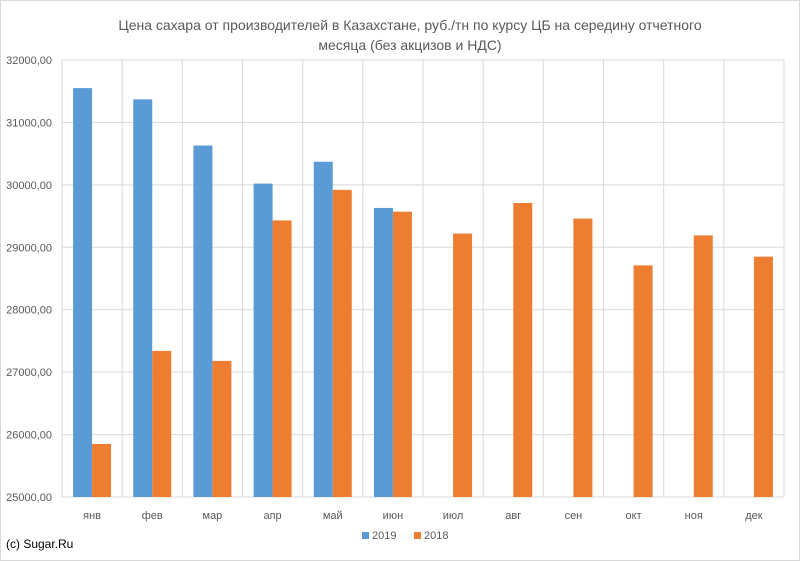  What do you see at coordinates (417, 535) in the screenshot?
I see `legend-swatch-2018` at bounding box center [417, 535].